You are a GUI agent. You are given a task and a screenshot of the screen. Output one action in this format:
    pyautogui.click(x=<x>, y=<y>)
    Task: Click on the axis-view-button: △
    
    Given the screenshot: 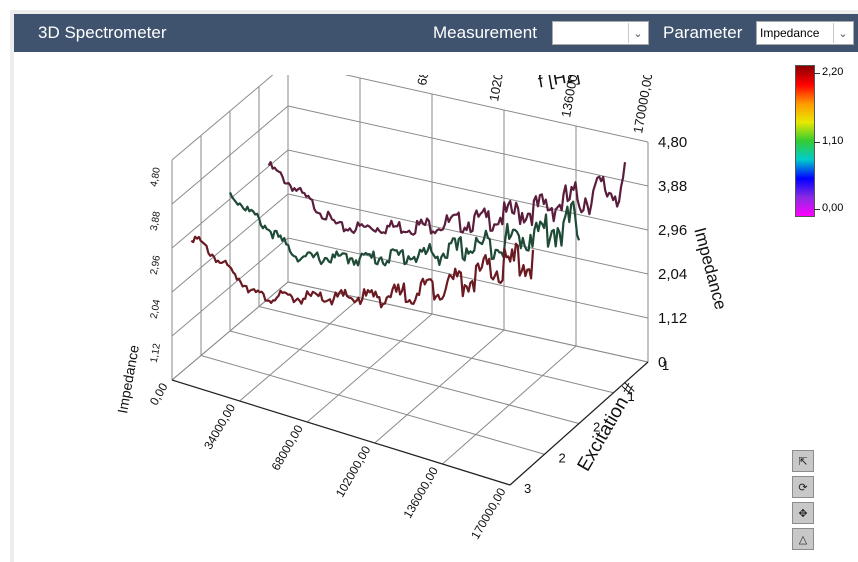 What is the action you would take?
    pyautogui.click(x=803, y=539)
    